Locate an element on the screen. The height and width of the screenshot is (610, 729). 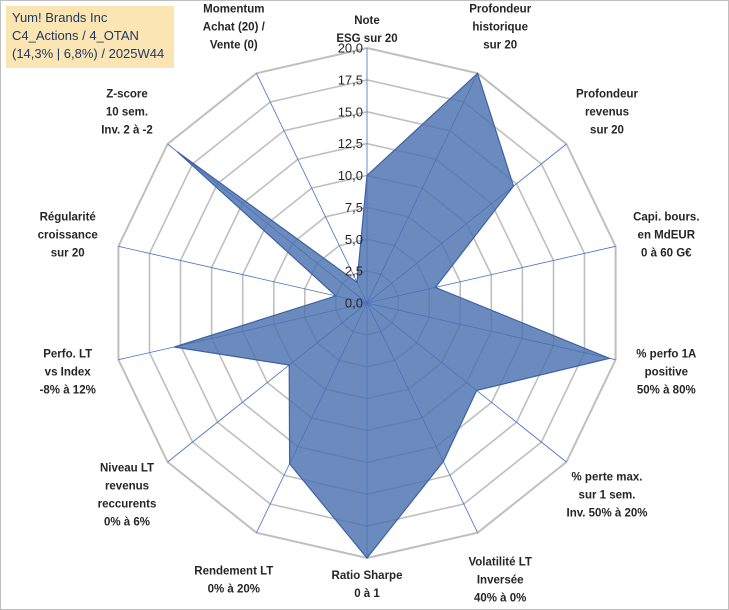
axis-label-line: Perfo. LT is located at coordinates (67, 354).